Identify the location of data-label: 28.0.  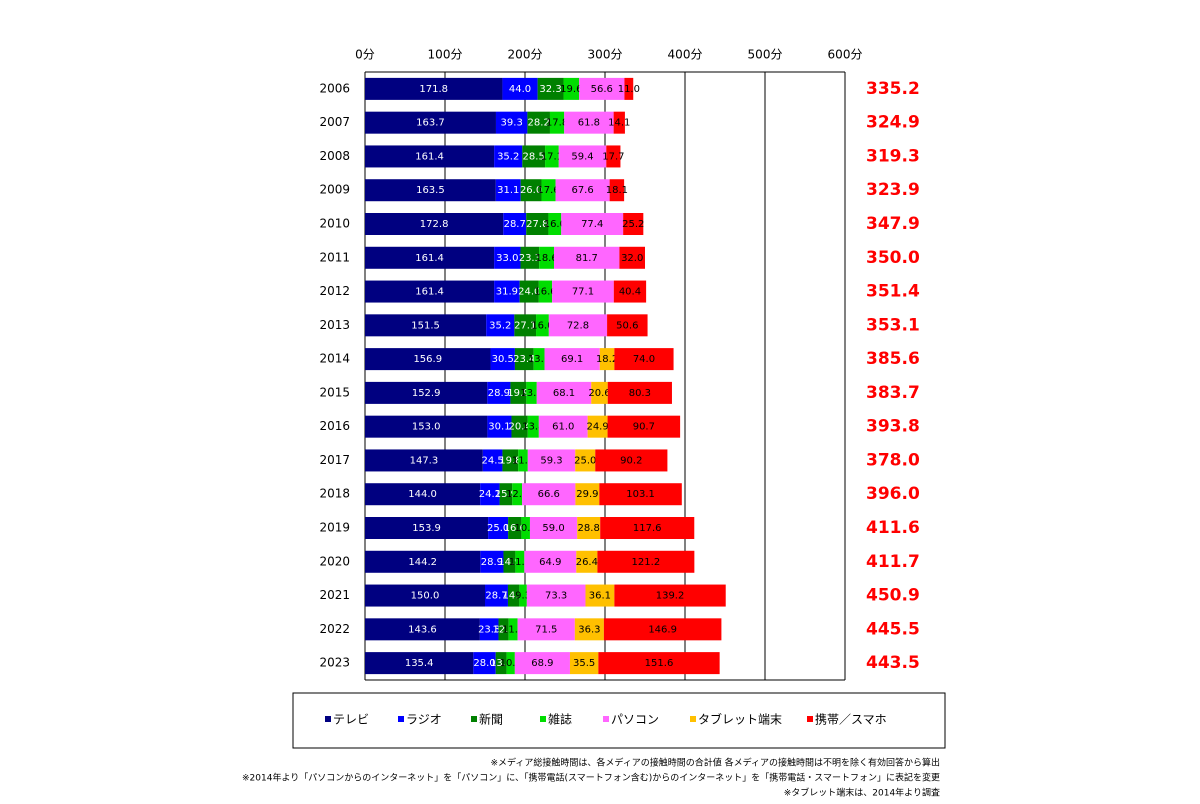
(484, 663).